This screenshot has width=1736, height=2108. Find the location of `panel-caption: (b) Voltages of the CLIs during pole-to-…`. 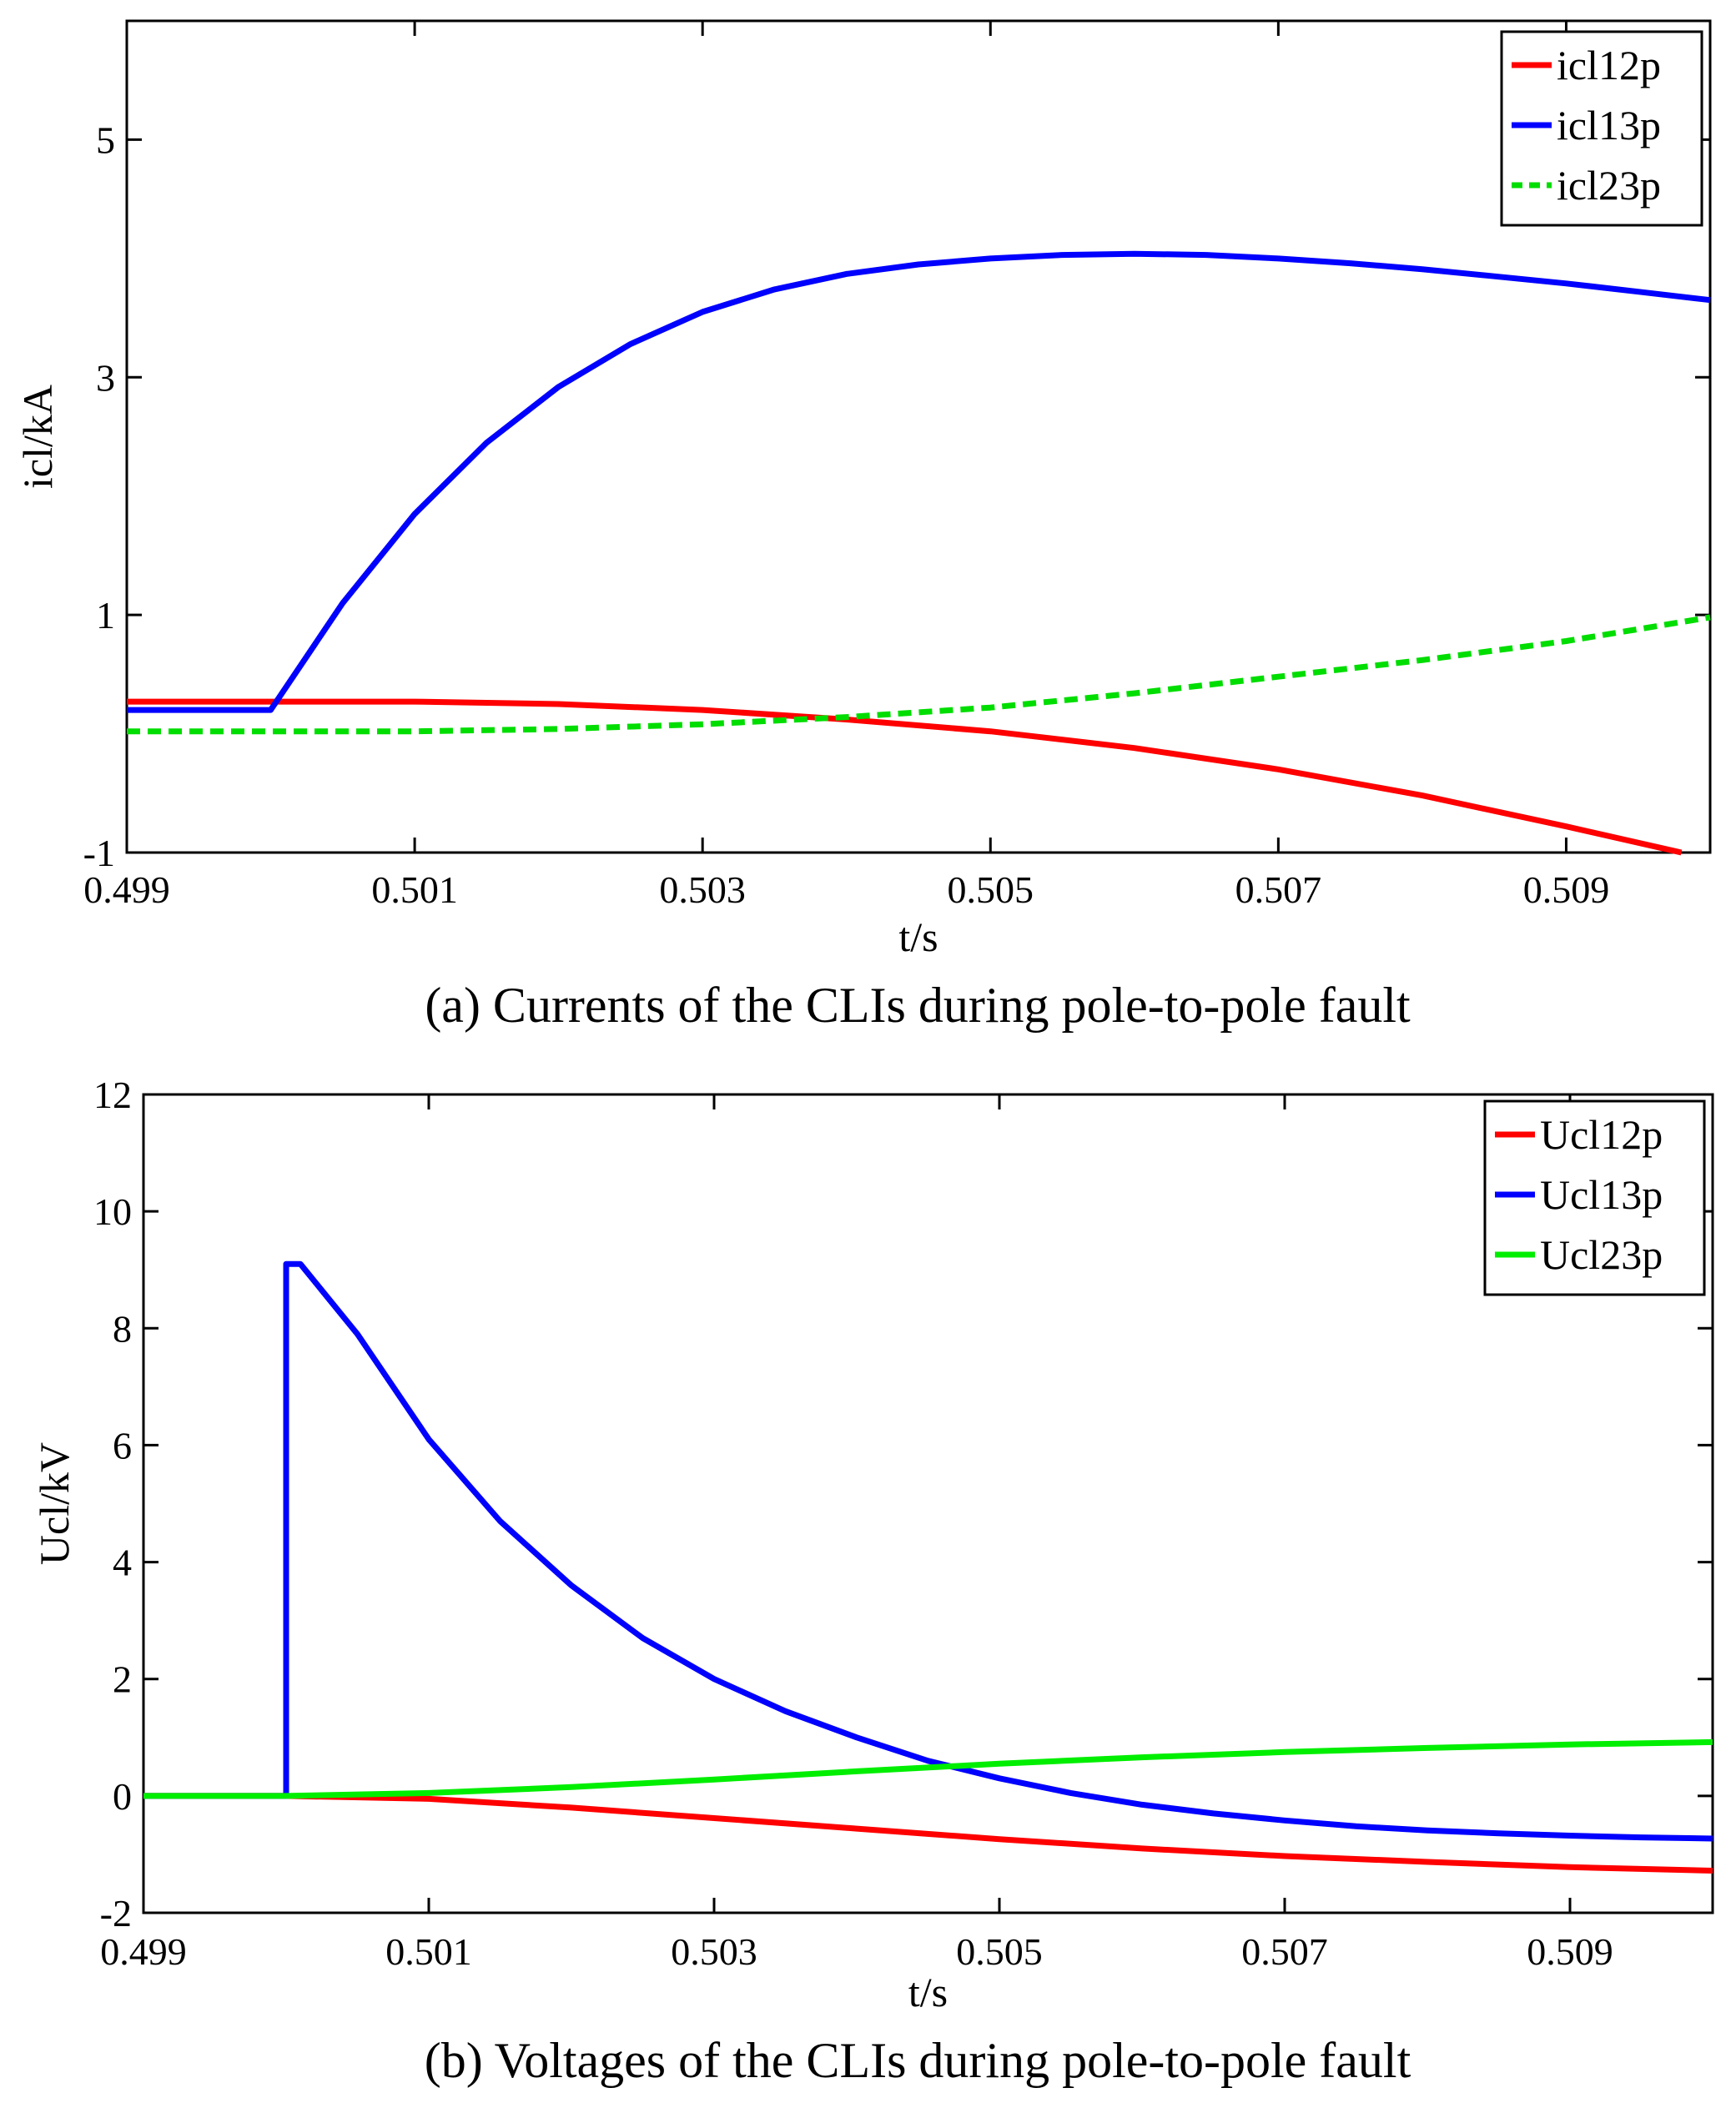

panel-caption: (b) Voltages of the CLIs during pole-to-… is located at coordinates (918, 2060).